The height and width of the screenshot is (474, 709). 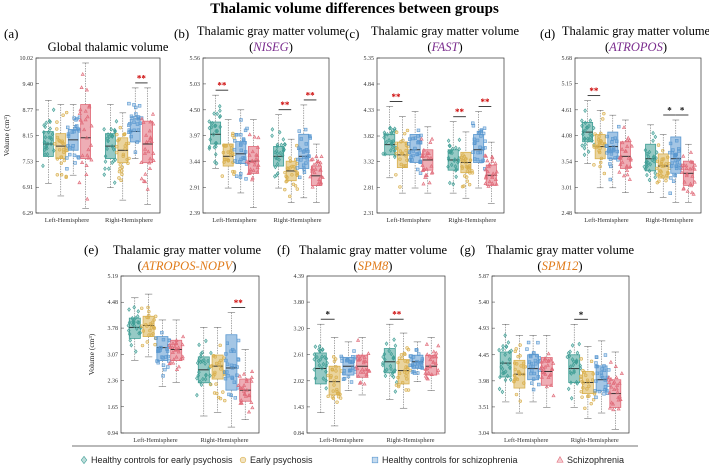 I want to click on category-label: Left-Hemisphere, so click(x=234, y=220).